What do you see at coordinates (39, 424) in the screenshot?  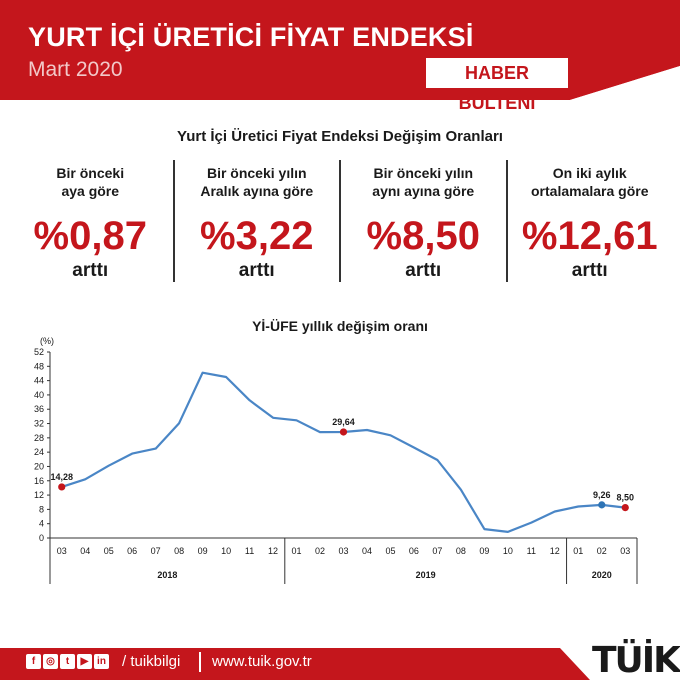 I see `y-tick-label: 32` at bounding box center [39, 424].